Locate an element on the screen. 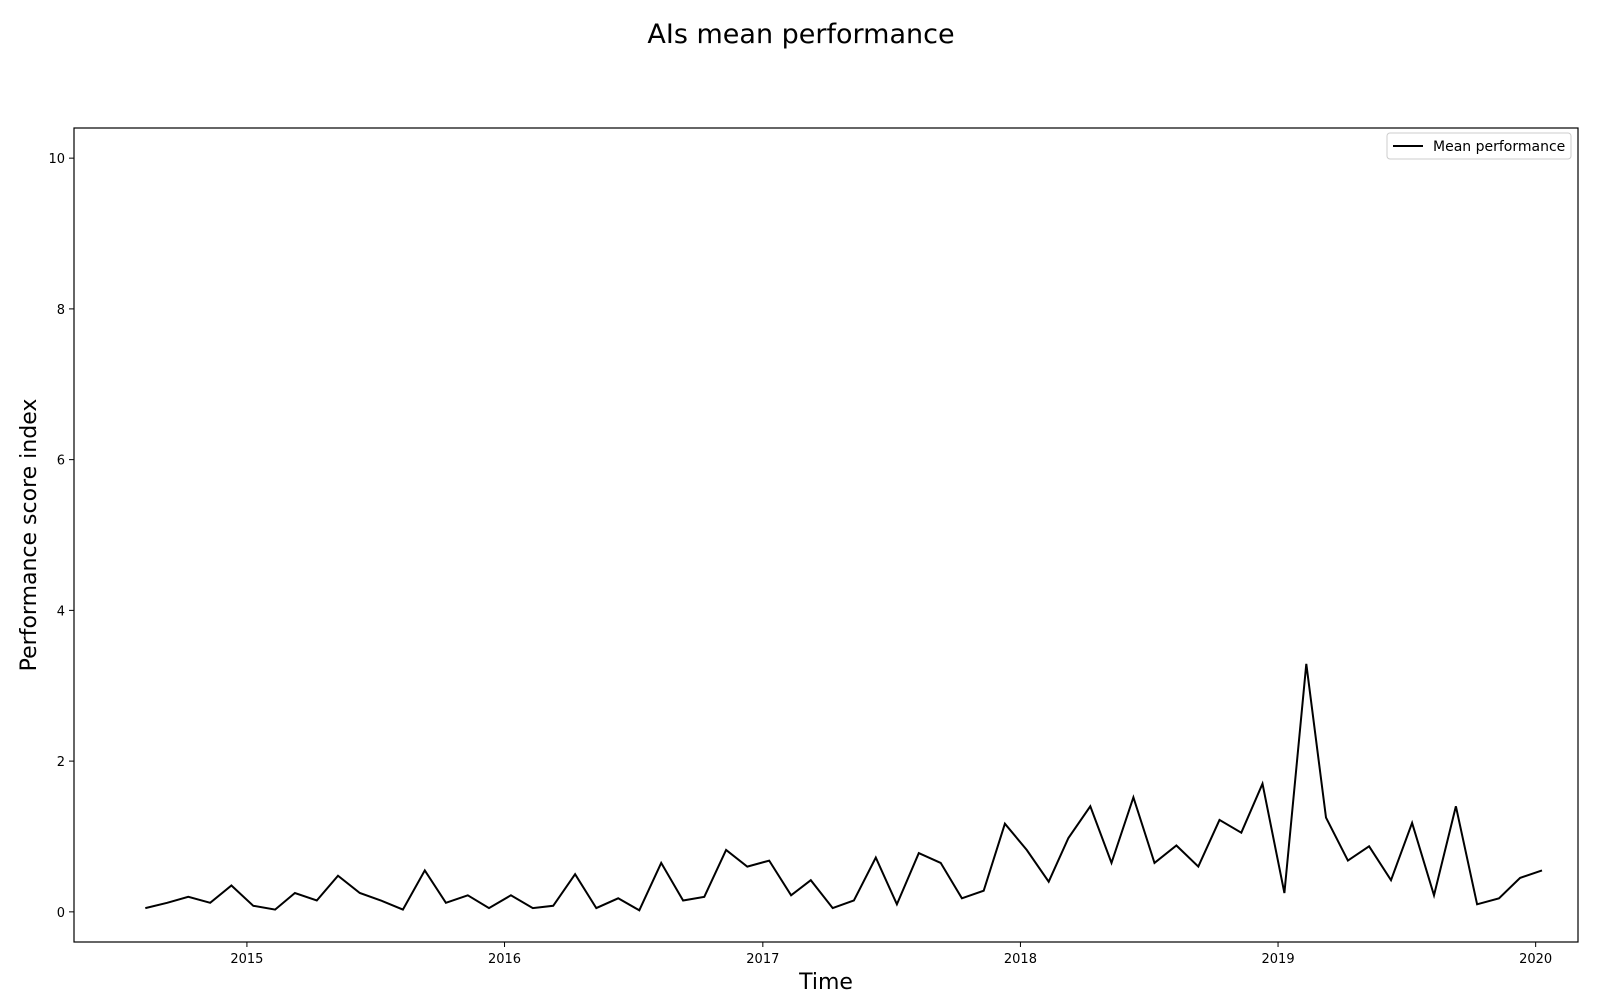 This screenshot has width=1602, height=1008. legend-box is located at coordinates (1479, 146).